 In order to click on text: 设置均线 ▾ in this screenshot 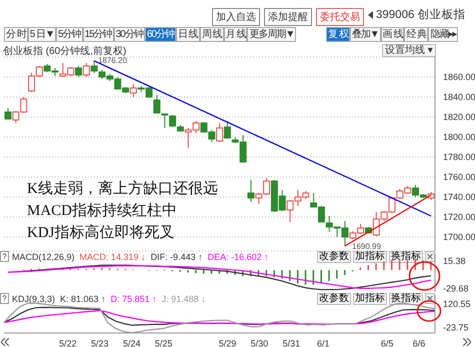, I will do `click(409, 50)`.